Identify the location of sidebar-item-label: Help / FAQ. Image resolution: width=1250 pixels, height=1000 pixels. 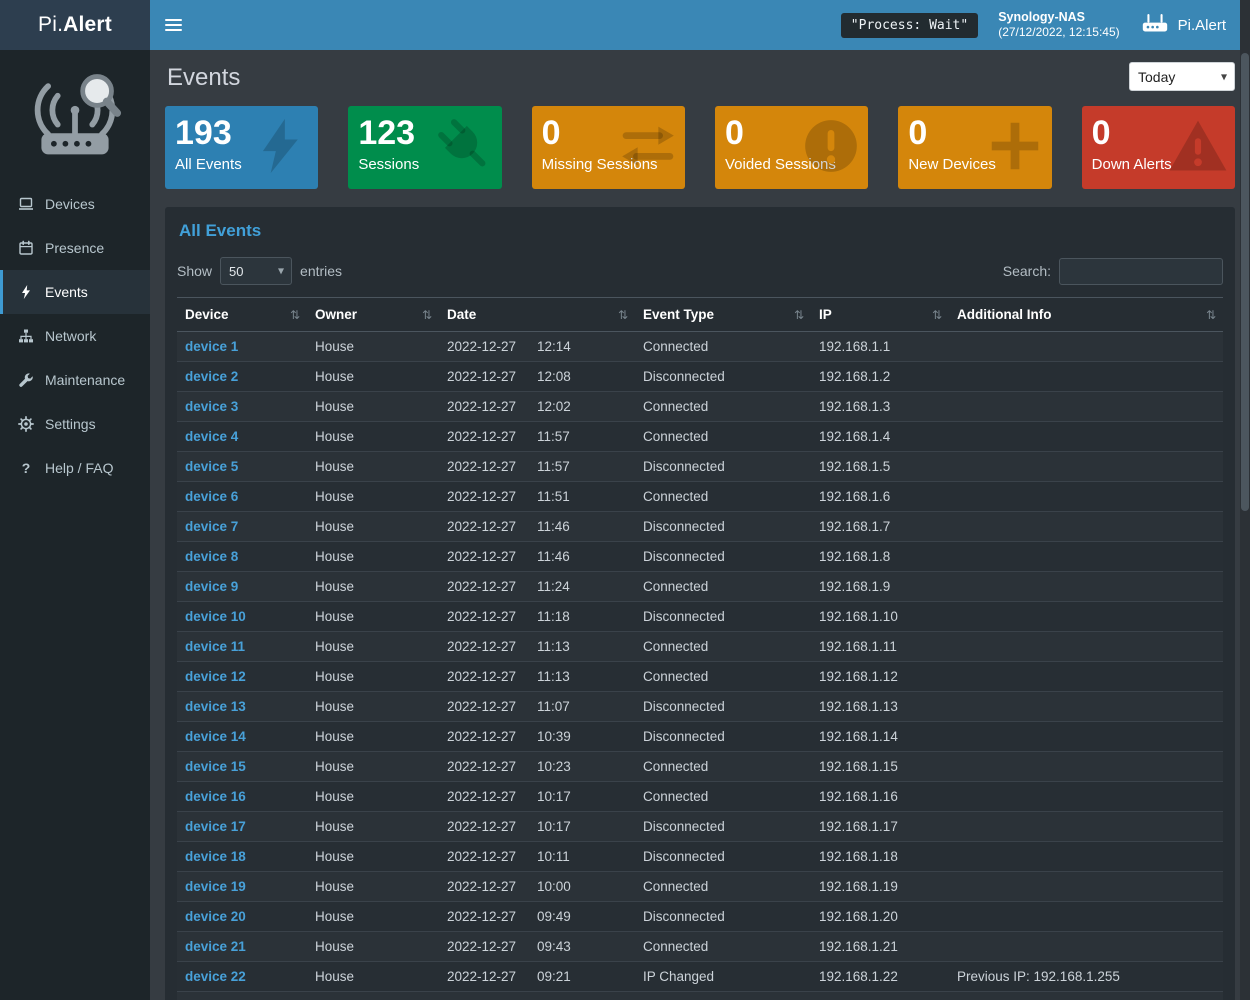
(79, 468).